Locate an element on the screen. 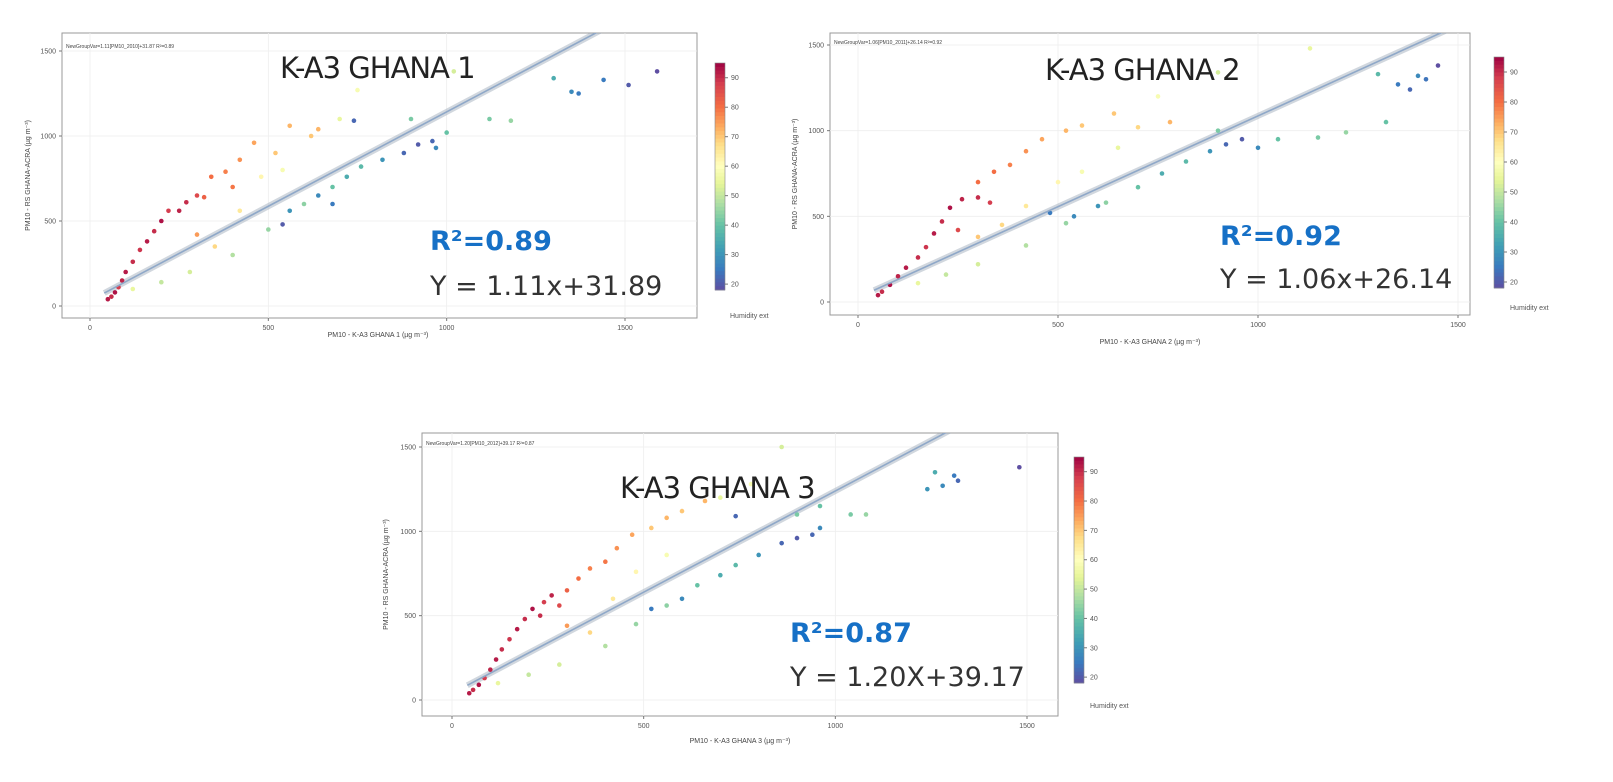  y-tick-label: 1000 is located at coordinates (816, 131).